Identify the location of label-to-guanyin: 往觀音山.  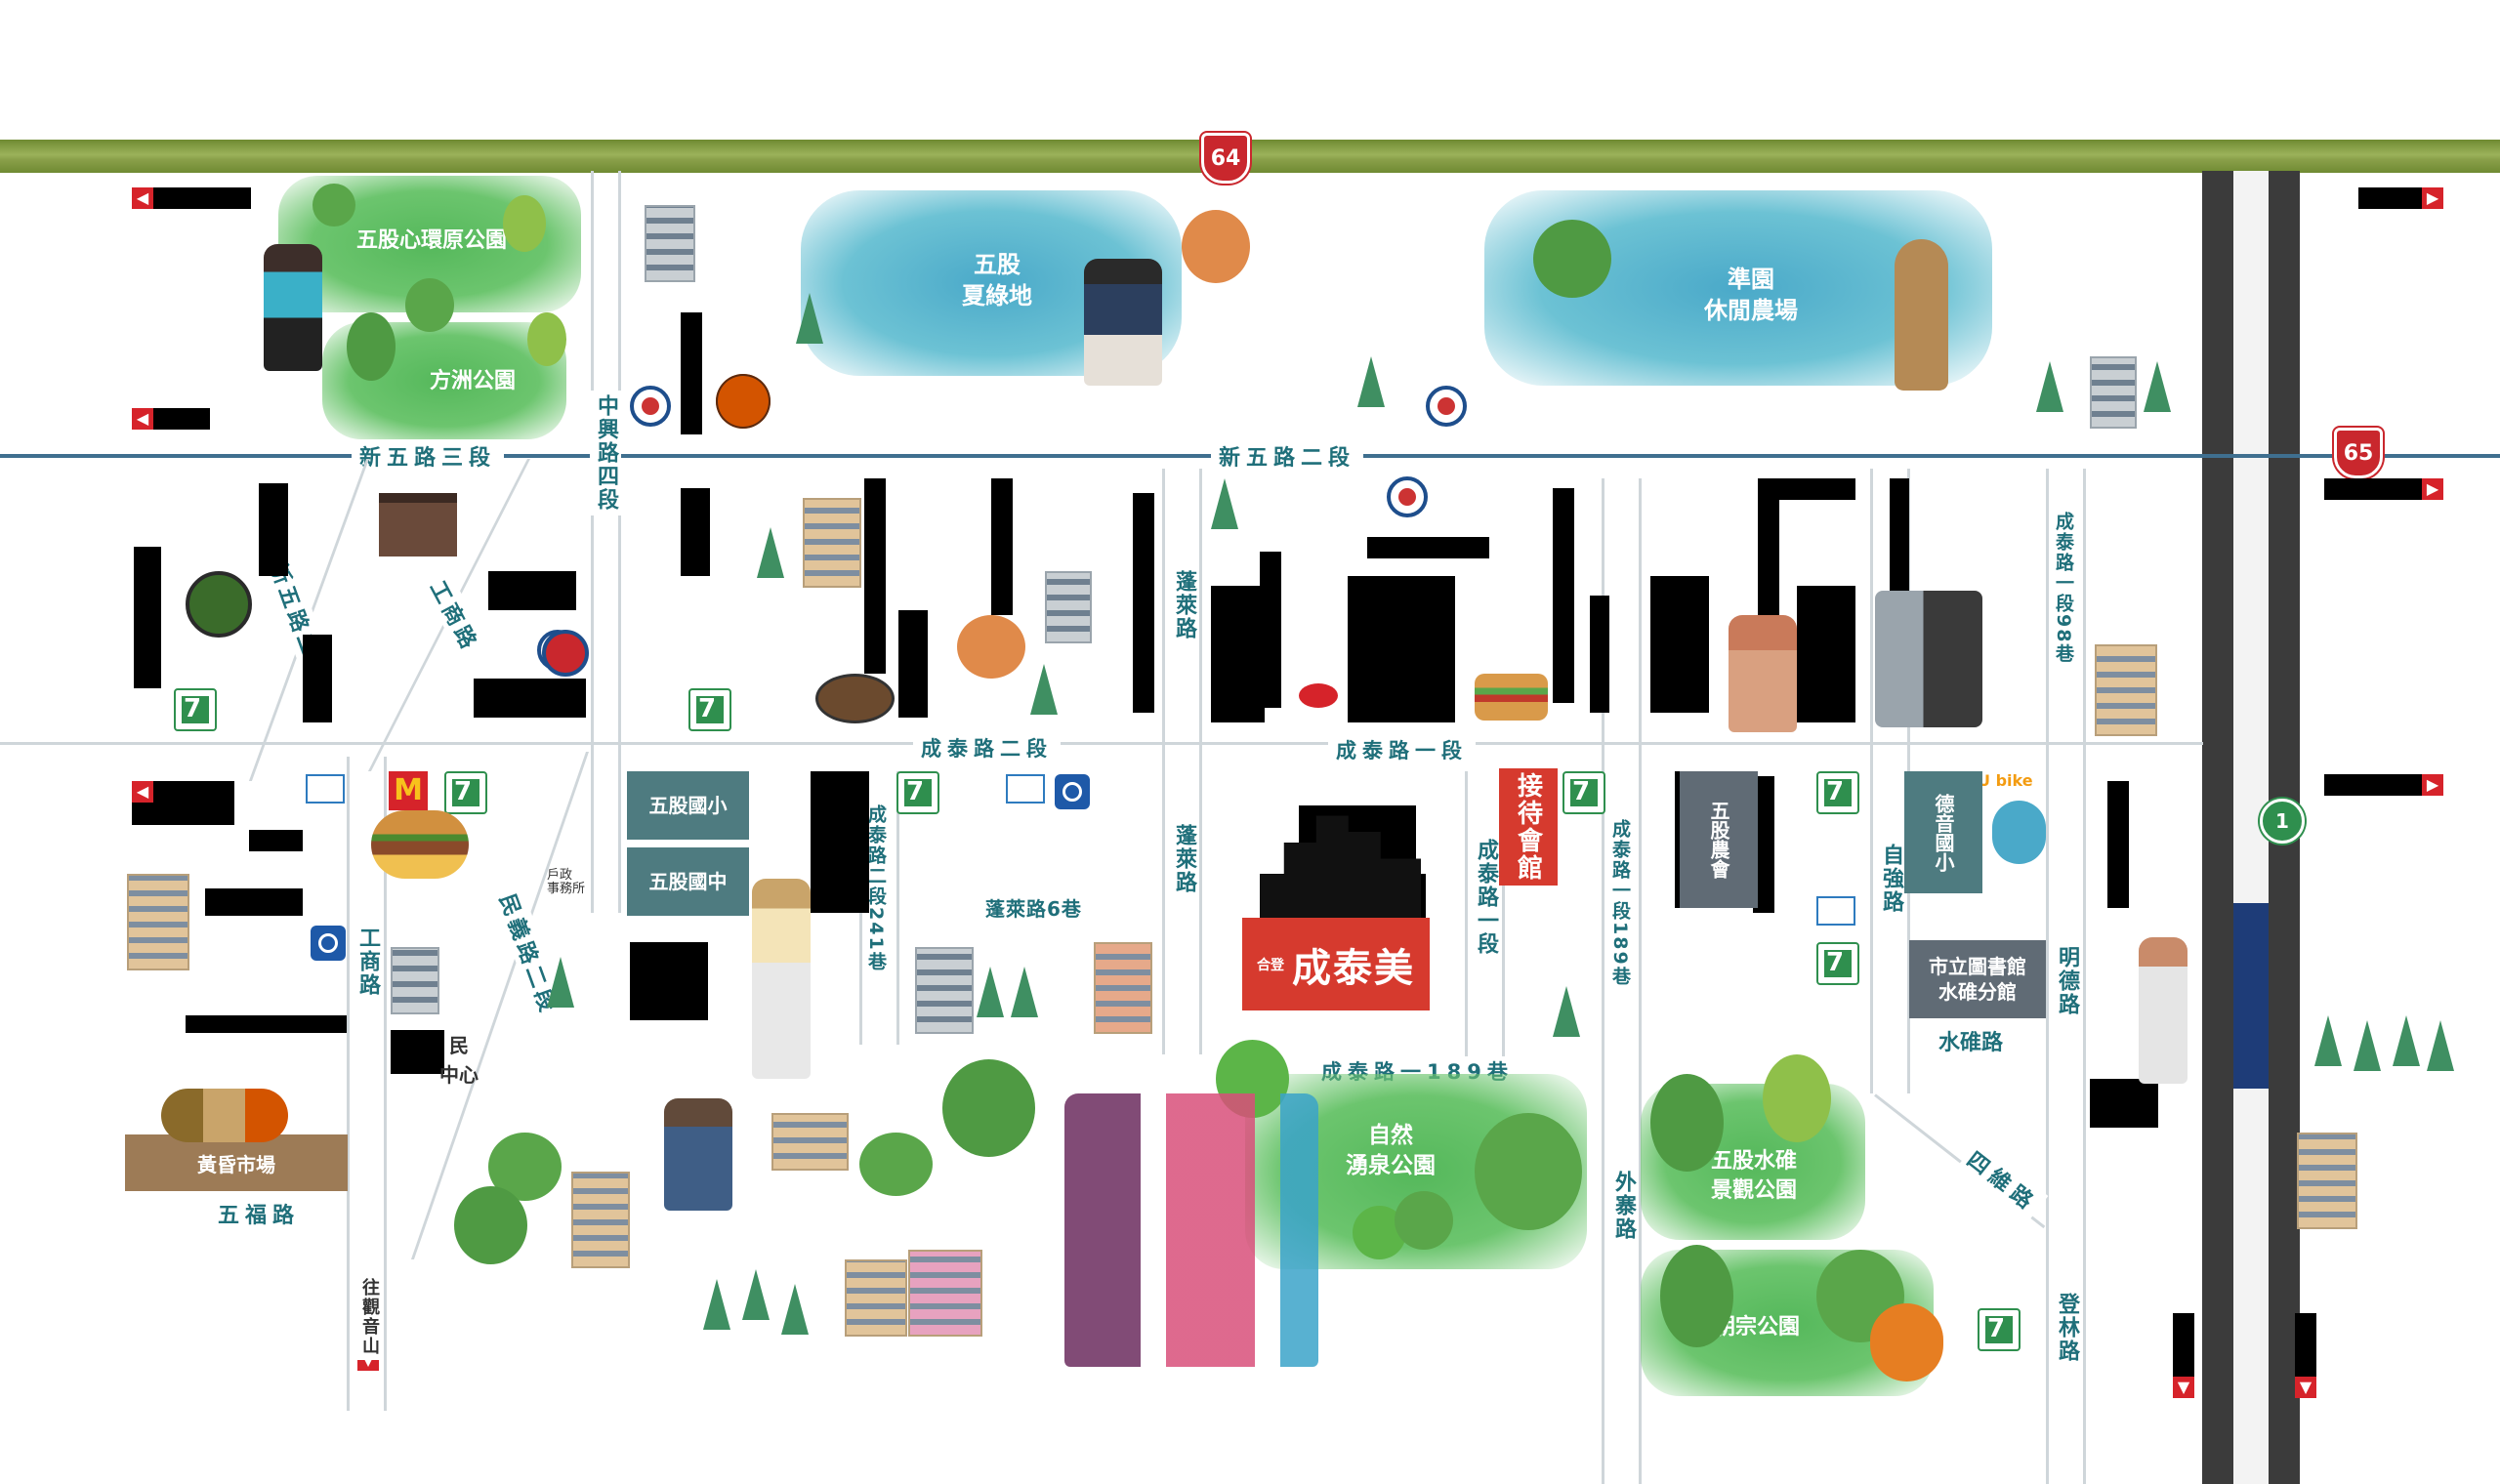
(369, 1317).